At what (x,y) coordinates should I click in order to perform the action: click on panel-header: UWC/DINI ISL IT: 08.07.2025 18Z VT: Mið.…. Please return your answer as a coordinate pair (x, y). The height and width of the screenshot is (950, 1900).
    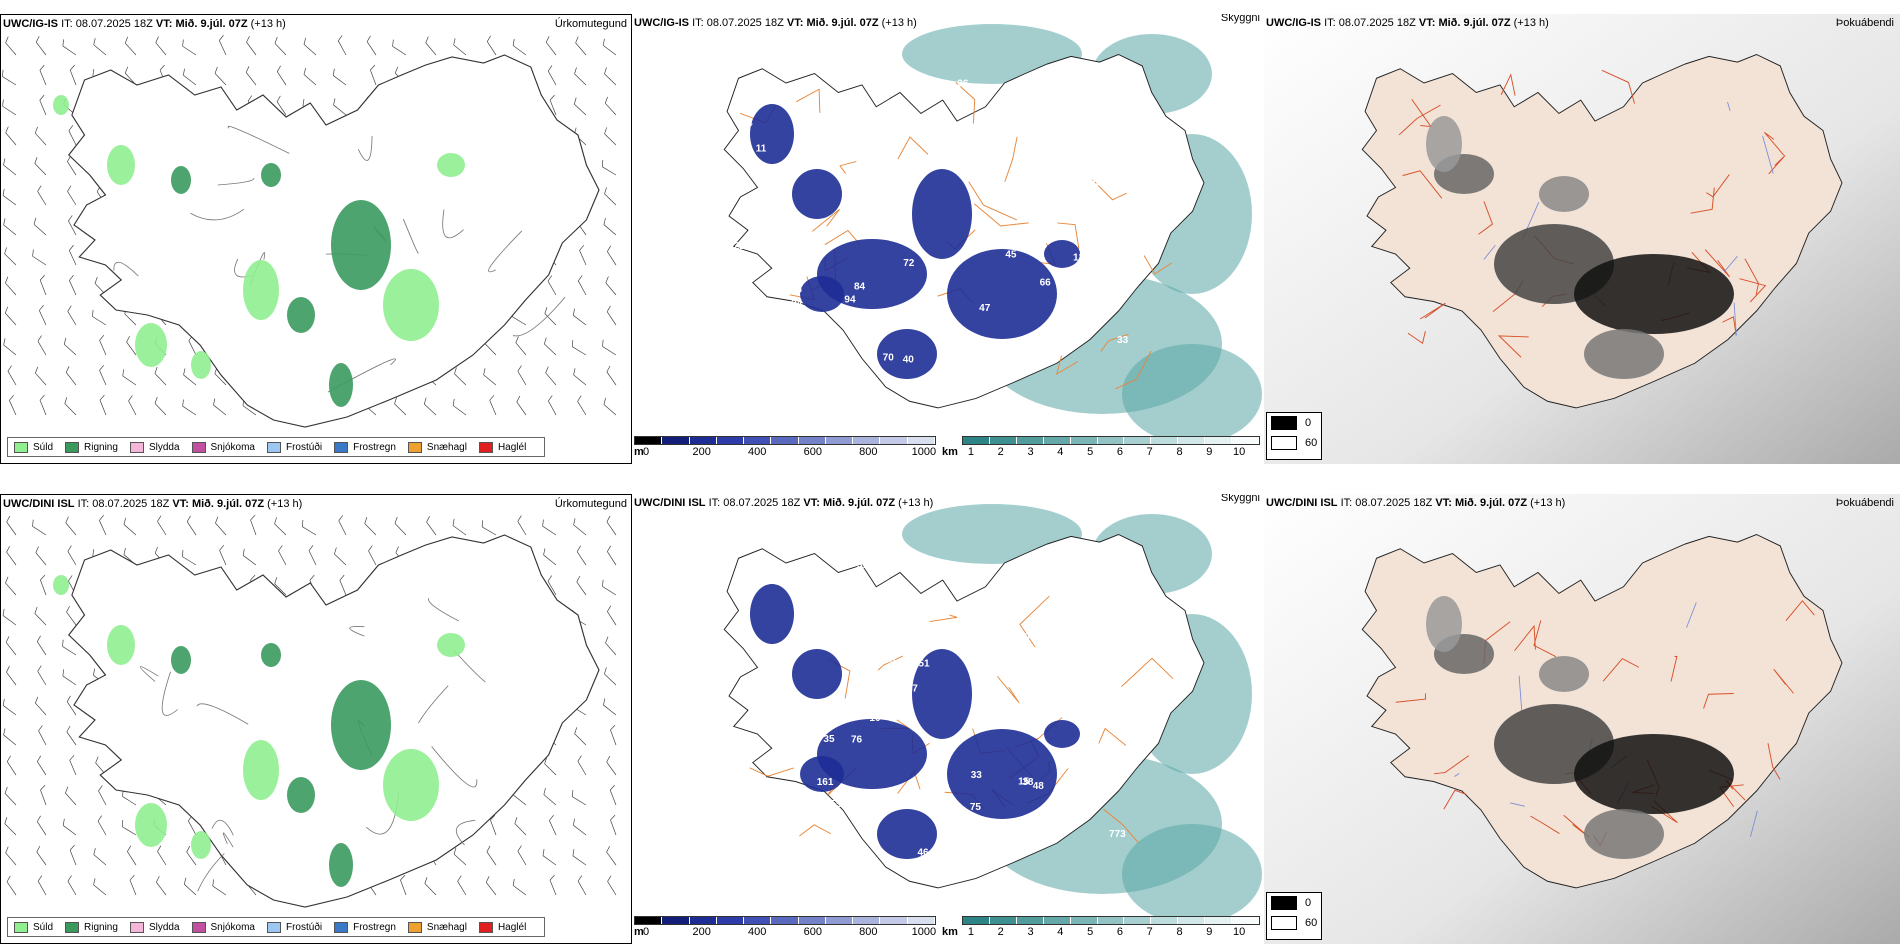
    Looking at the image, I should click on (784, 503).